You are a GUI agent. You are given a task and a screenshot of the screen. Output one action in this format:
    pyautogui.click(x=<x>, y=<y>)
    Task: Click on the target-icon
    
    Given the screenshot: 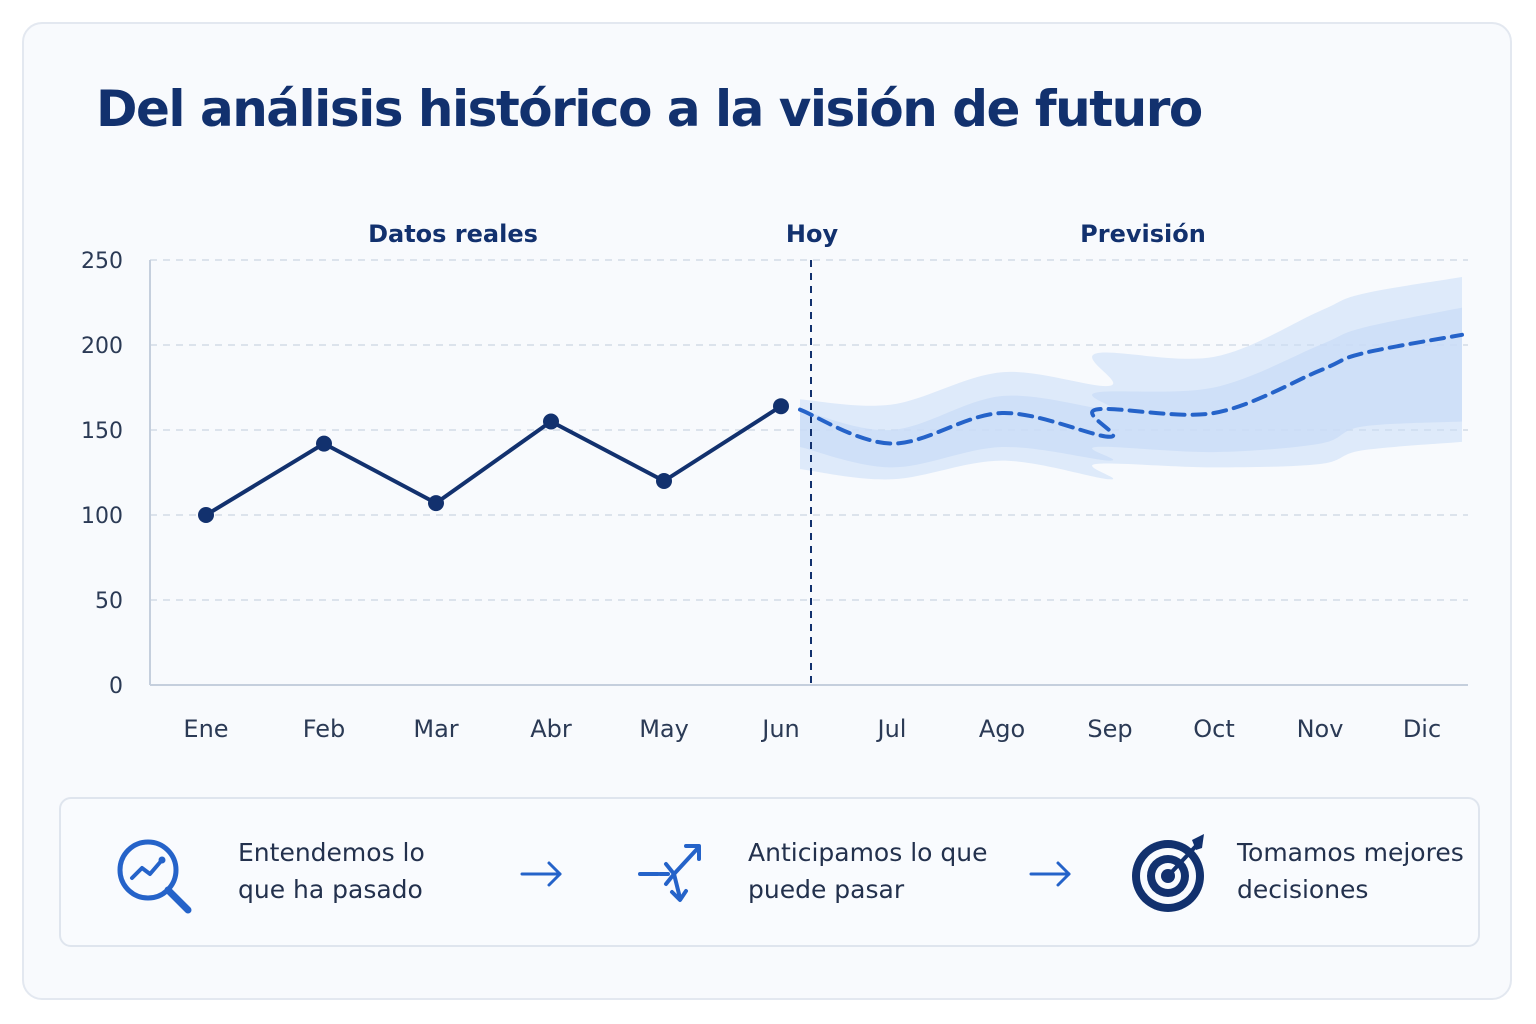 What is the action you would take?
    pyautogui.click(x=1168, y=873)
    